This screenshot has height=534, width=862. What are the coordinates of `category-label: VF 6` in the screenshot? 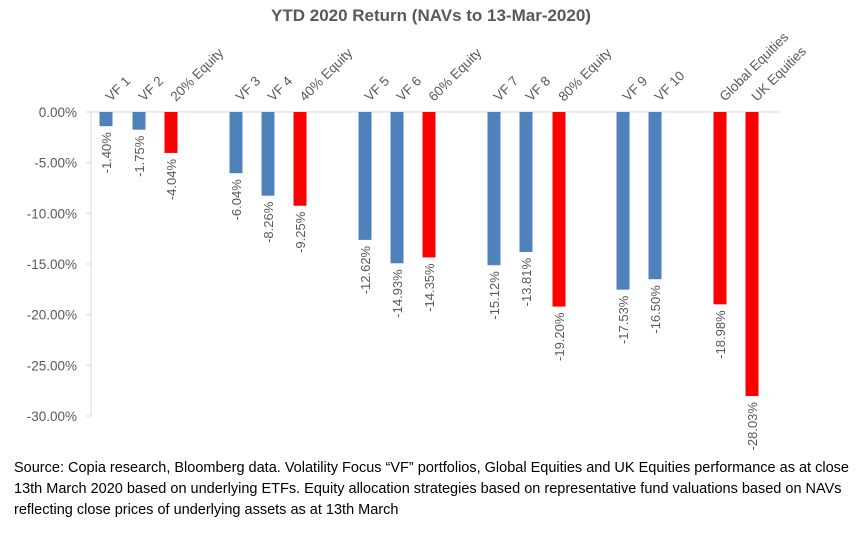 It's located at (409, 88).